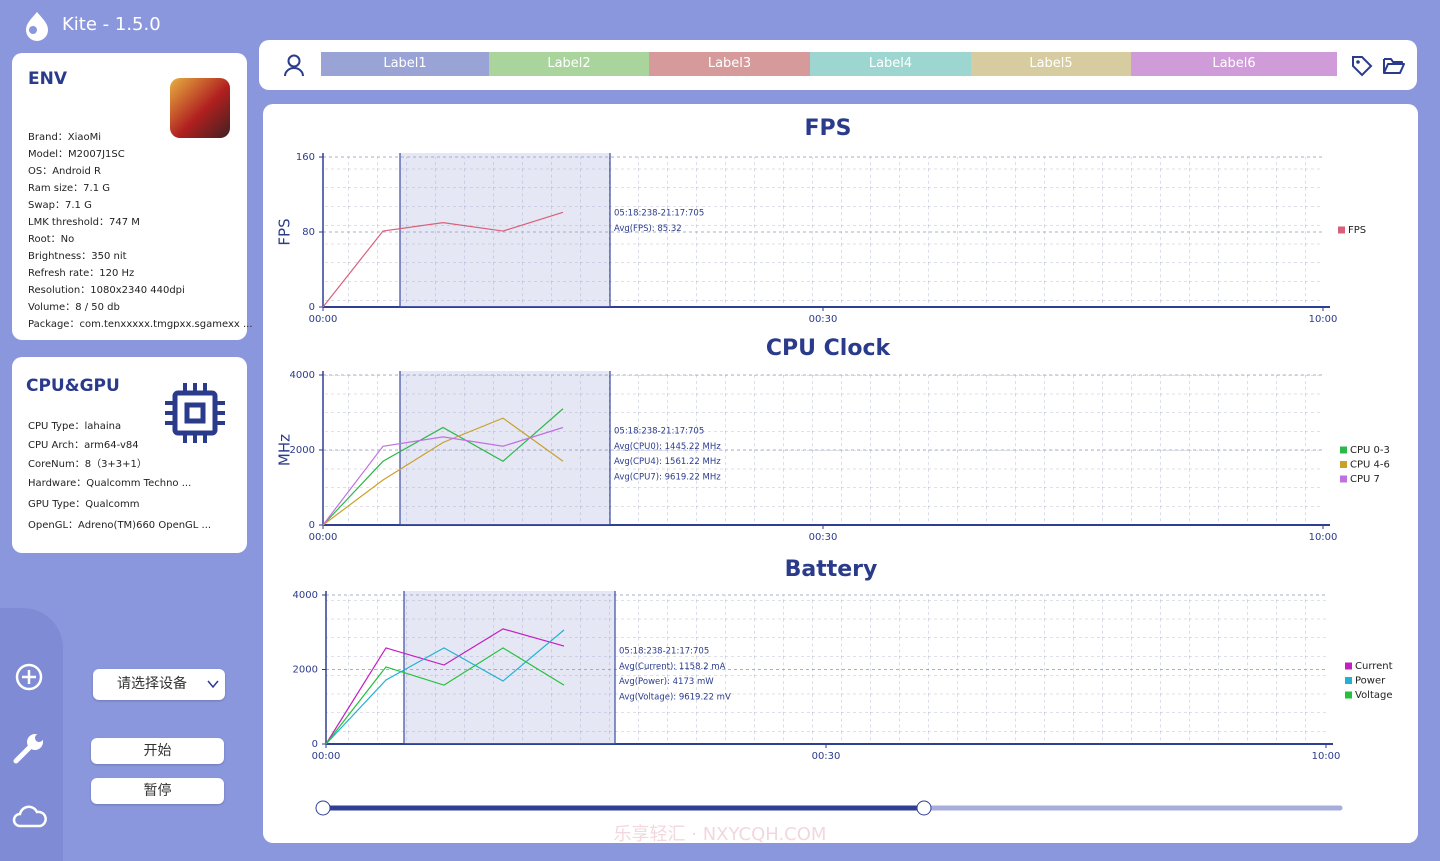 Image resolution: width=1440 pixels, height=861 pixels. Describe the element at coordinates (152, 684) in the screenshot. I see `device-select-text: 请选择设备` at that location.